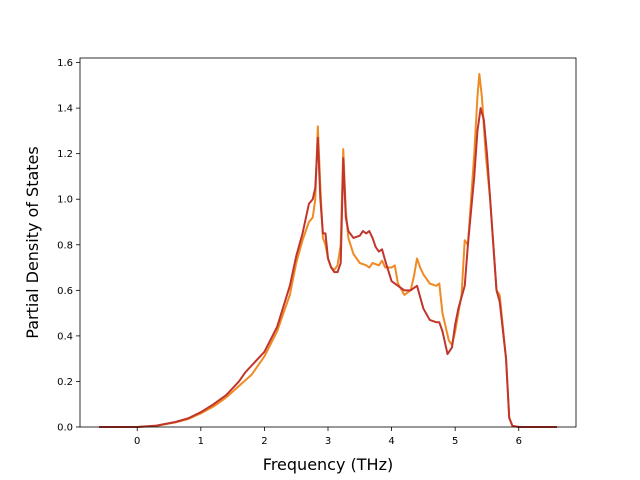 Image resolution: width=640 pixels, height=480 pixels. What do you see at coordinates (328, 464) in the screenshot?
I see `x-axis-label: Frequency (THz)` at bounding box center [328, 464].